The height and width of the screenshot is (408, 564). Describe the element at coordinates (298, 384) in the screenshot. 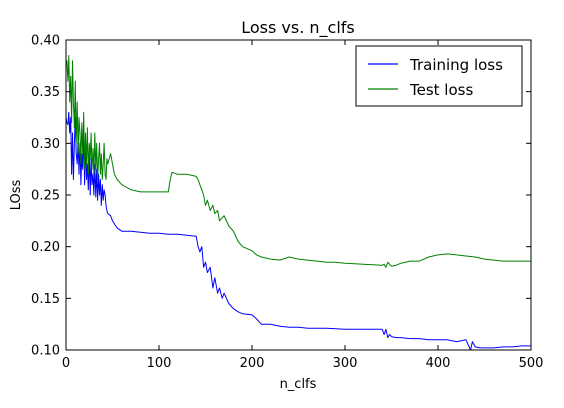

I see `x-axis-title: n_clfs` at that location.